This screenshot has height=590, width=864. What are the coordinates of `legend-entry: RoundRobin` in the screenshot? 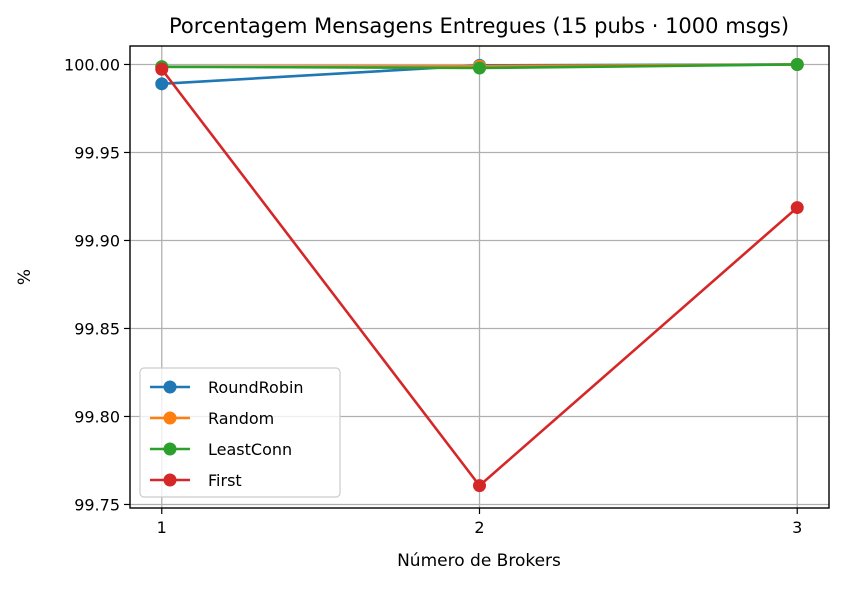 It's located at (227, 387).